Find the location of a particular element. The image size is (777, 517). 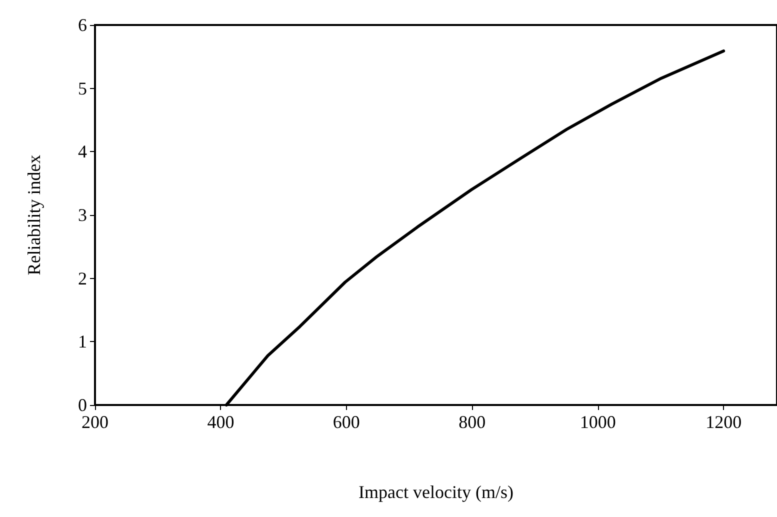

y-tick-label: 6 is located at coordinates (82, 25).